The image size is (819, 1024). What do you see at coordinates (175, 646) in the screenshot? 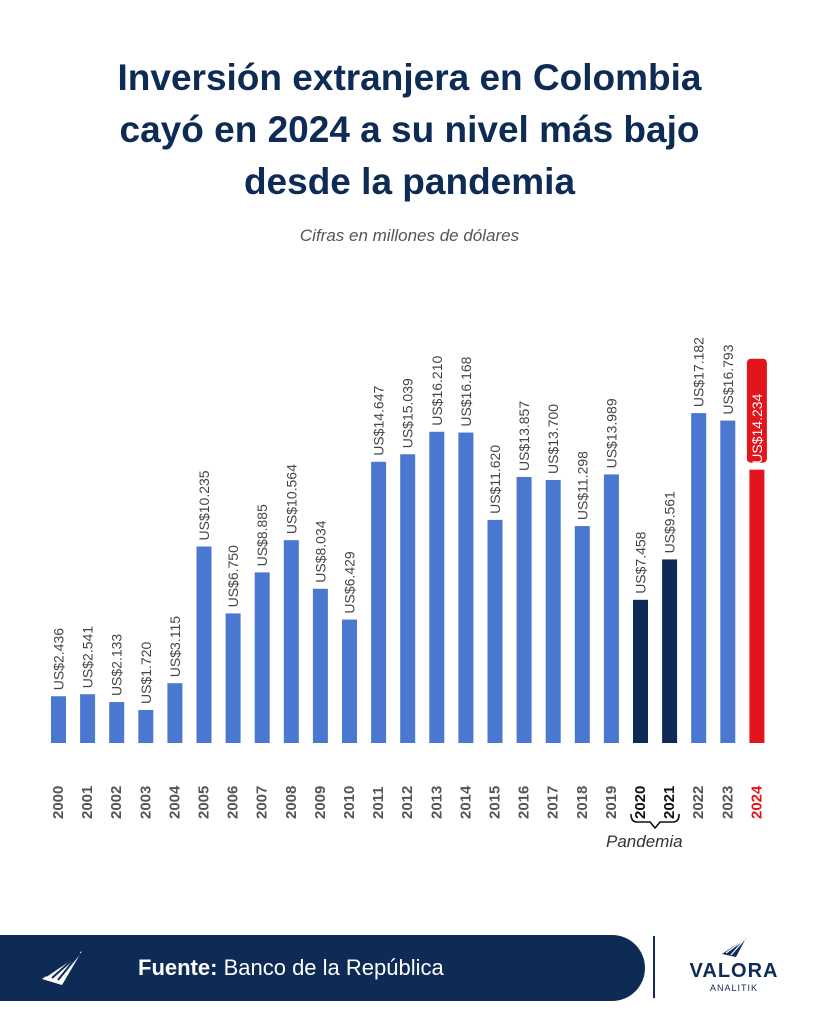
I see `value-label-2004: US$3.115` at bounding box center [175, 646].